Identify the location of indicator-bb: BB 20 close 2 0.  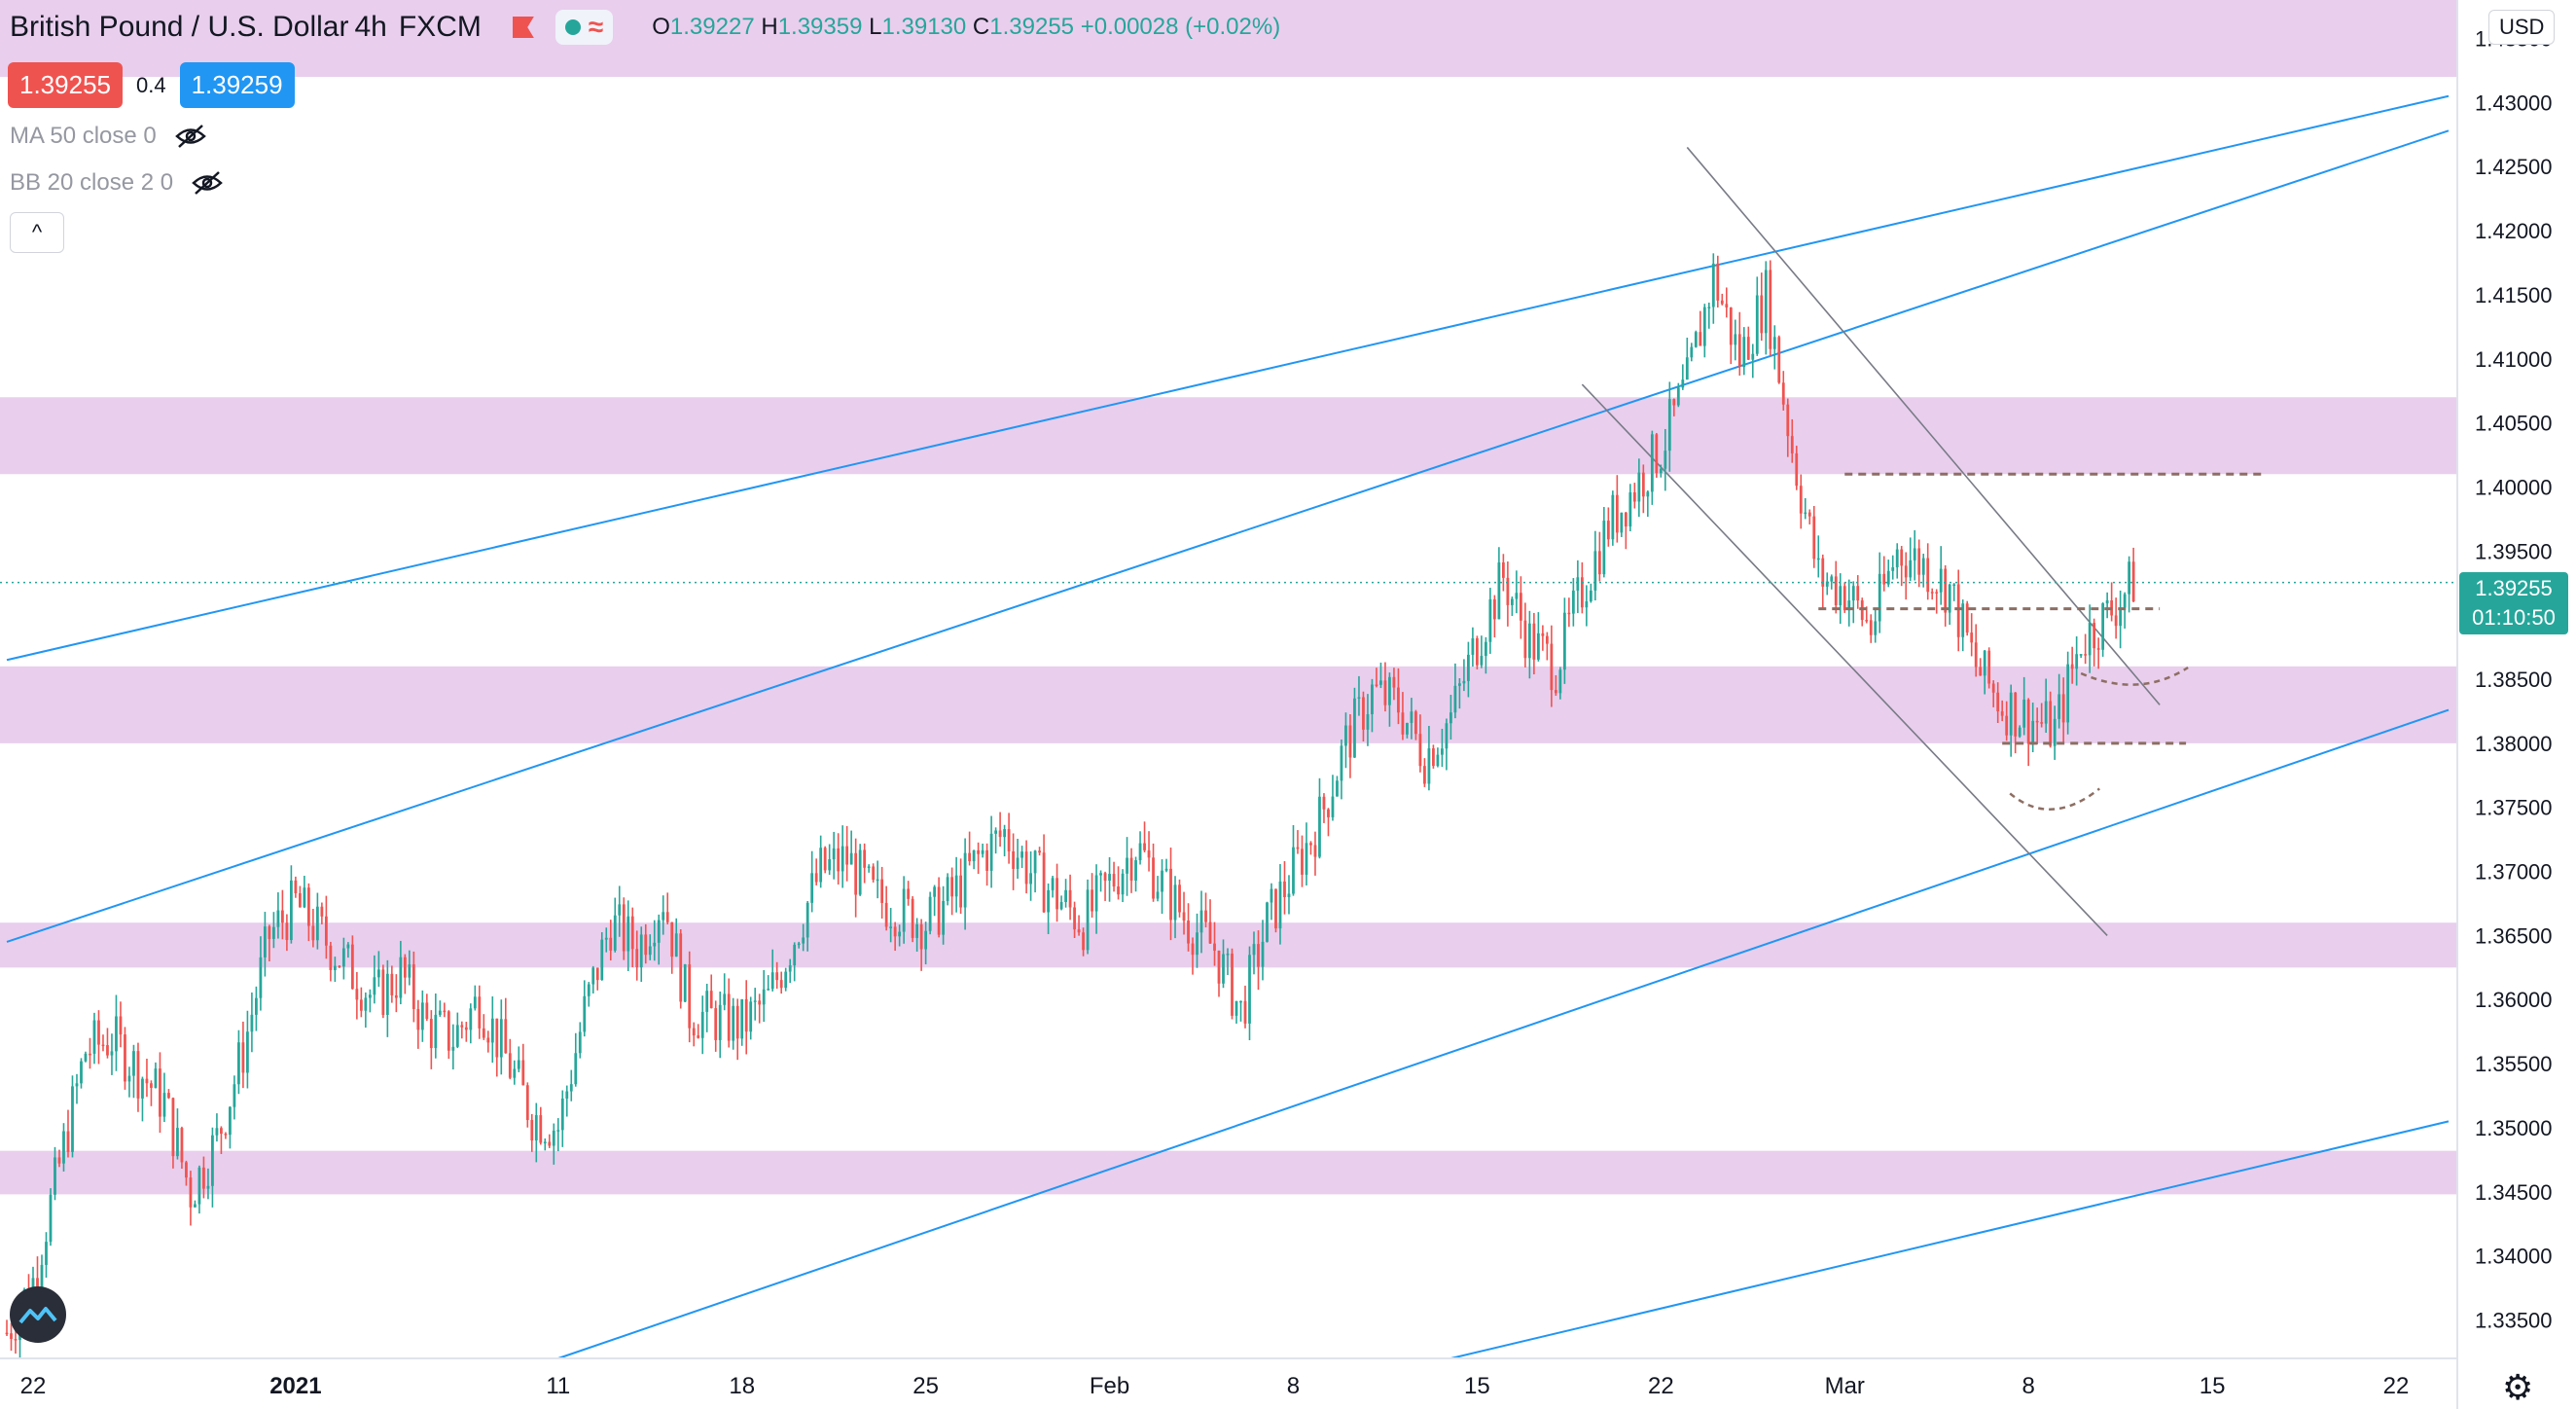
(117, 183).